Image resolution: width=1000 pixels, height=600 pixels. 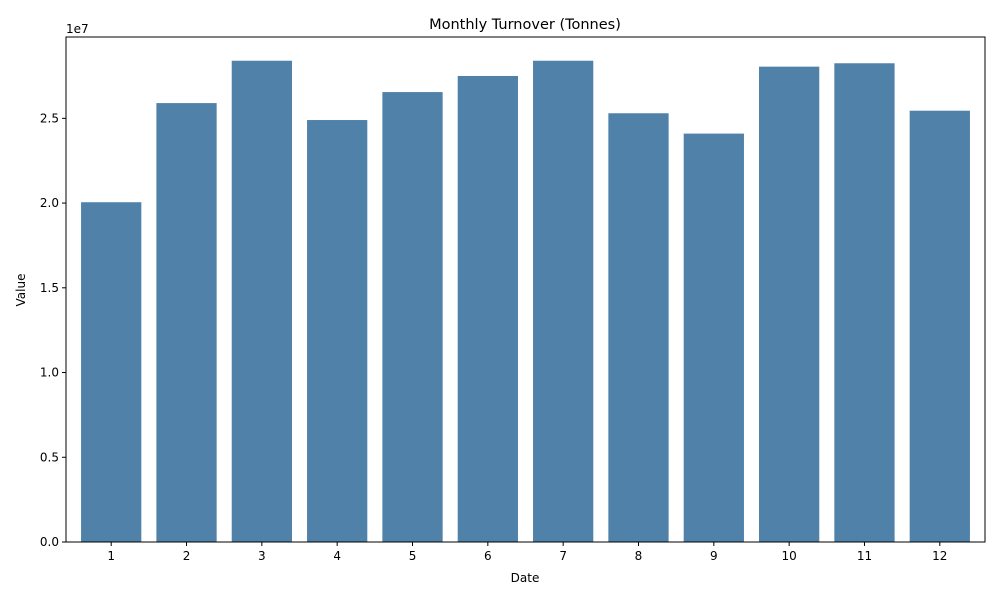 What do you see at coordinates (789, 556) in the screenshot?
I see `x-tick-label: 10` at bounding box center [789, 556].